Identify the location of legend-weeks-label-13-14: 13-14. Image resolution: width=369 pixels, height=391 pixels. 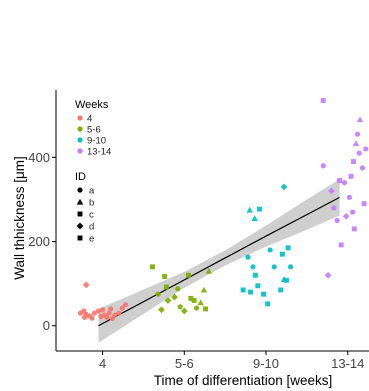
(99, 151).